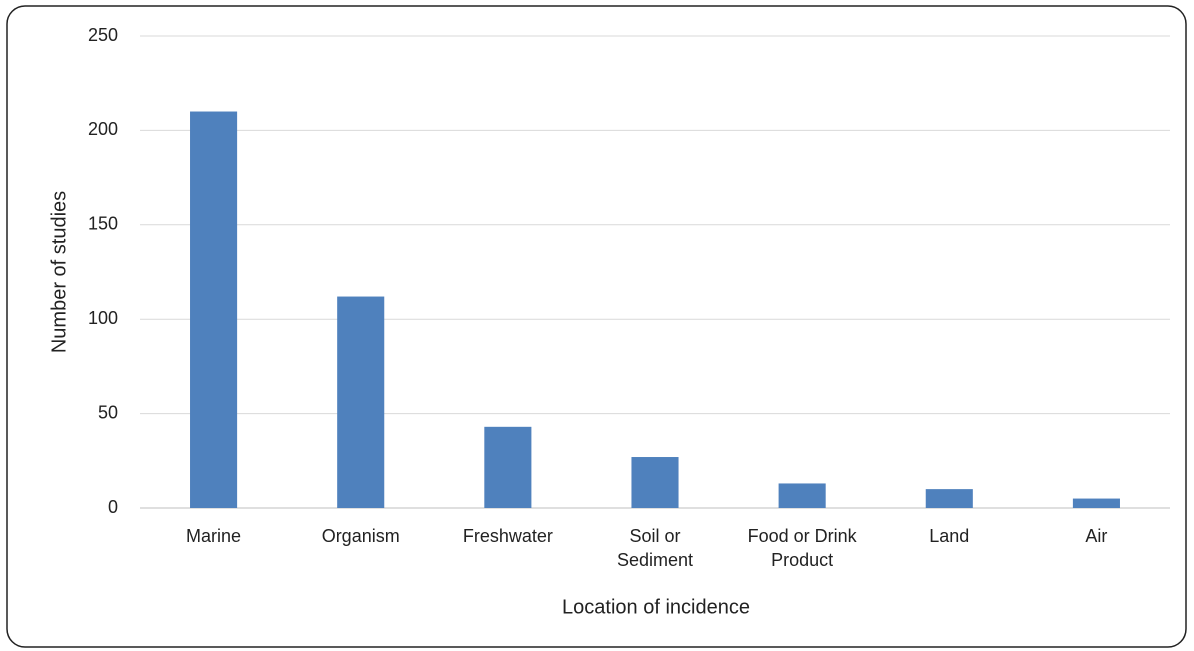  Describe the element at coordinates (360, 536) in the screenshot. I see `x-tick-label: Organism` at that location.